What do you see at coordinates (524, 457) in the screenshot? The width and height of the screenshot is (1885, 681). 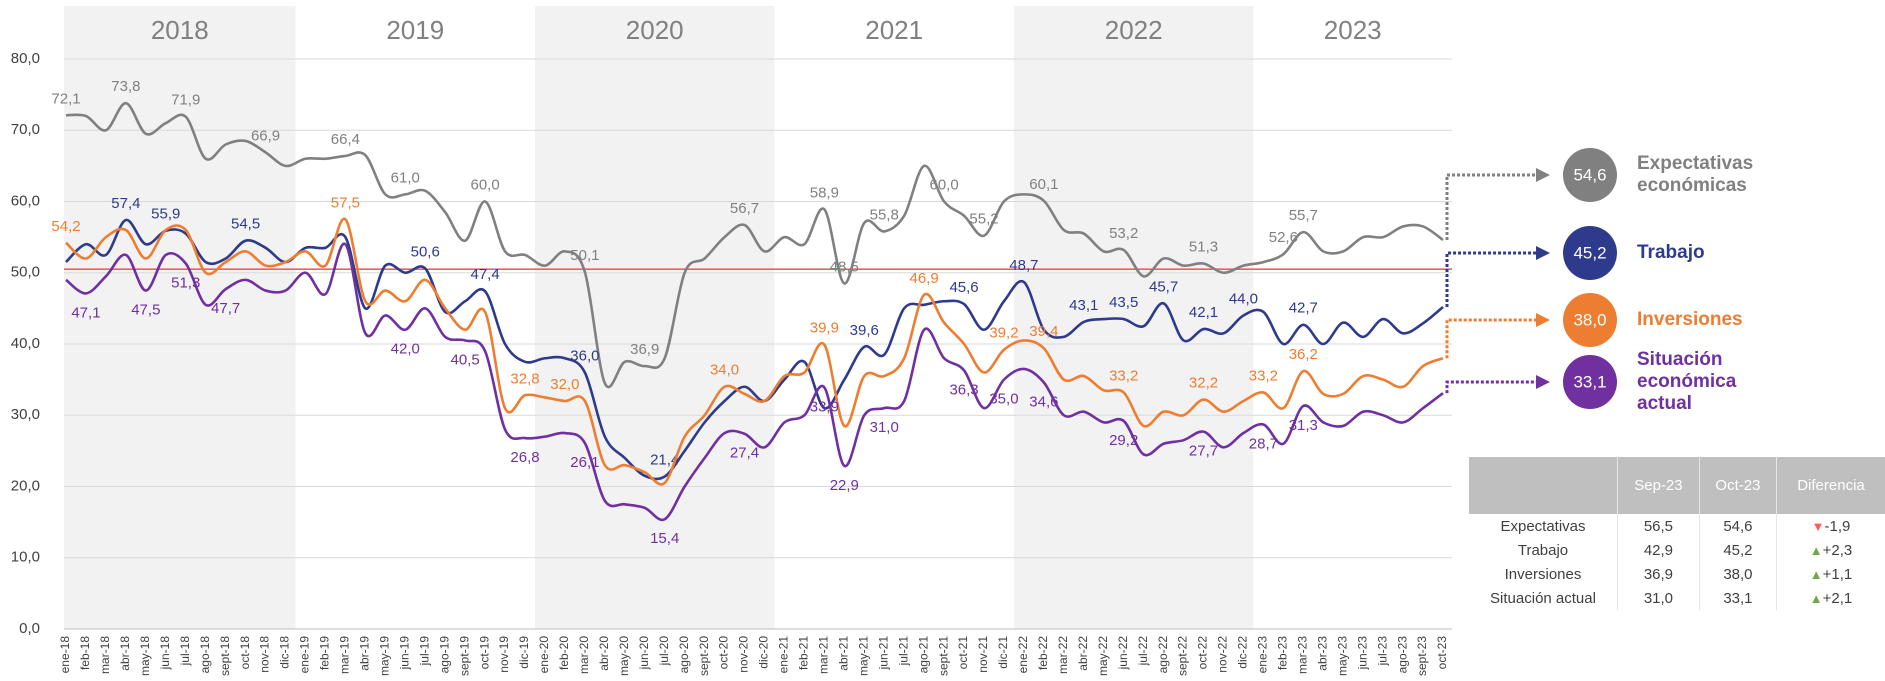 I see `value-label: 26,8` at bounding box center [524, 457].